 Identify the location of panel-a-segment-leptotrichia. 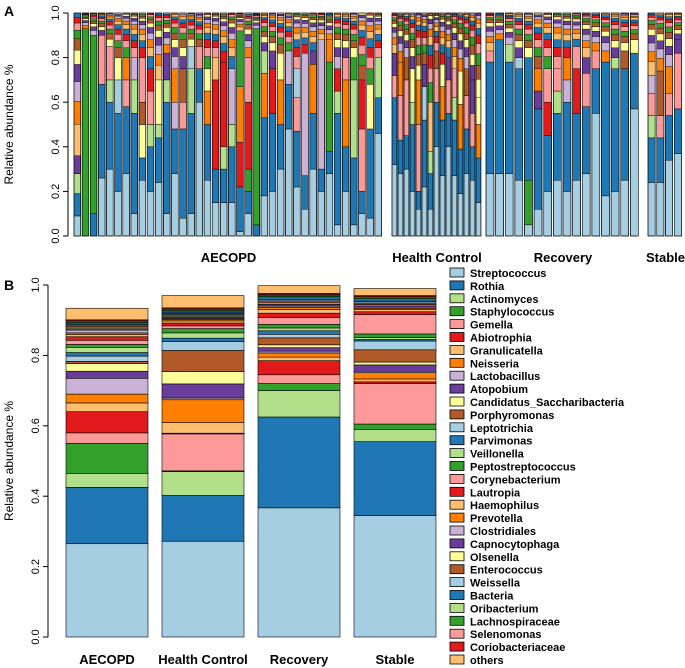
(297, 83).